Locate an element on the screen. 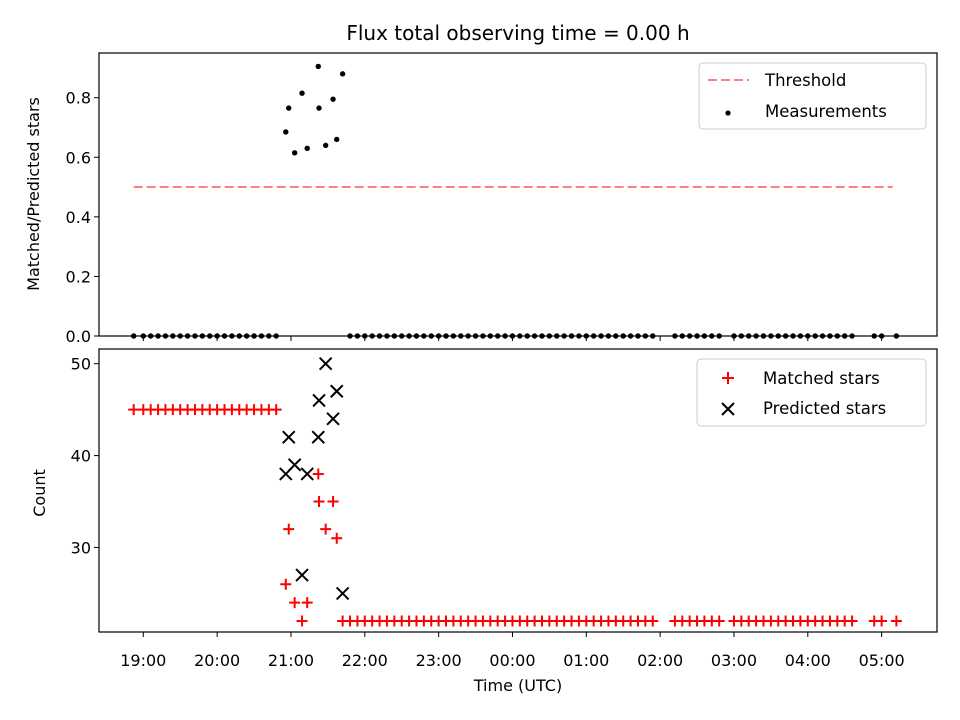 This screenshot has height=720, width=960. top-legend-box is located at coordinates (812, 96).